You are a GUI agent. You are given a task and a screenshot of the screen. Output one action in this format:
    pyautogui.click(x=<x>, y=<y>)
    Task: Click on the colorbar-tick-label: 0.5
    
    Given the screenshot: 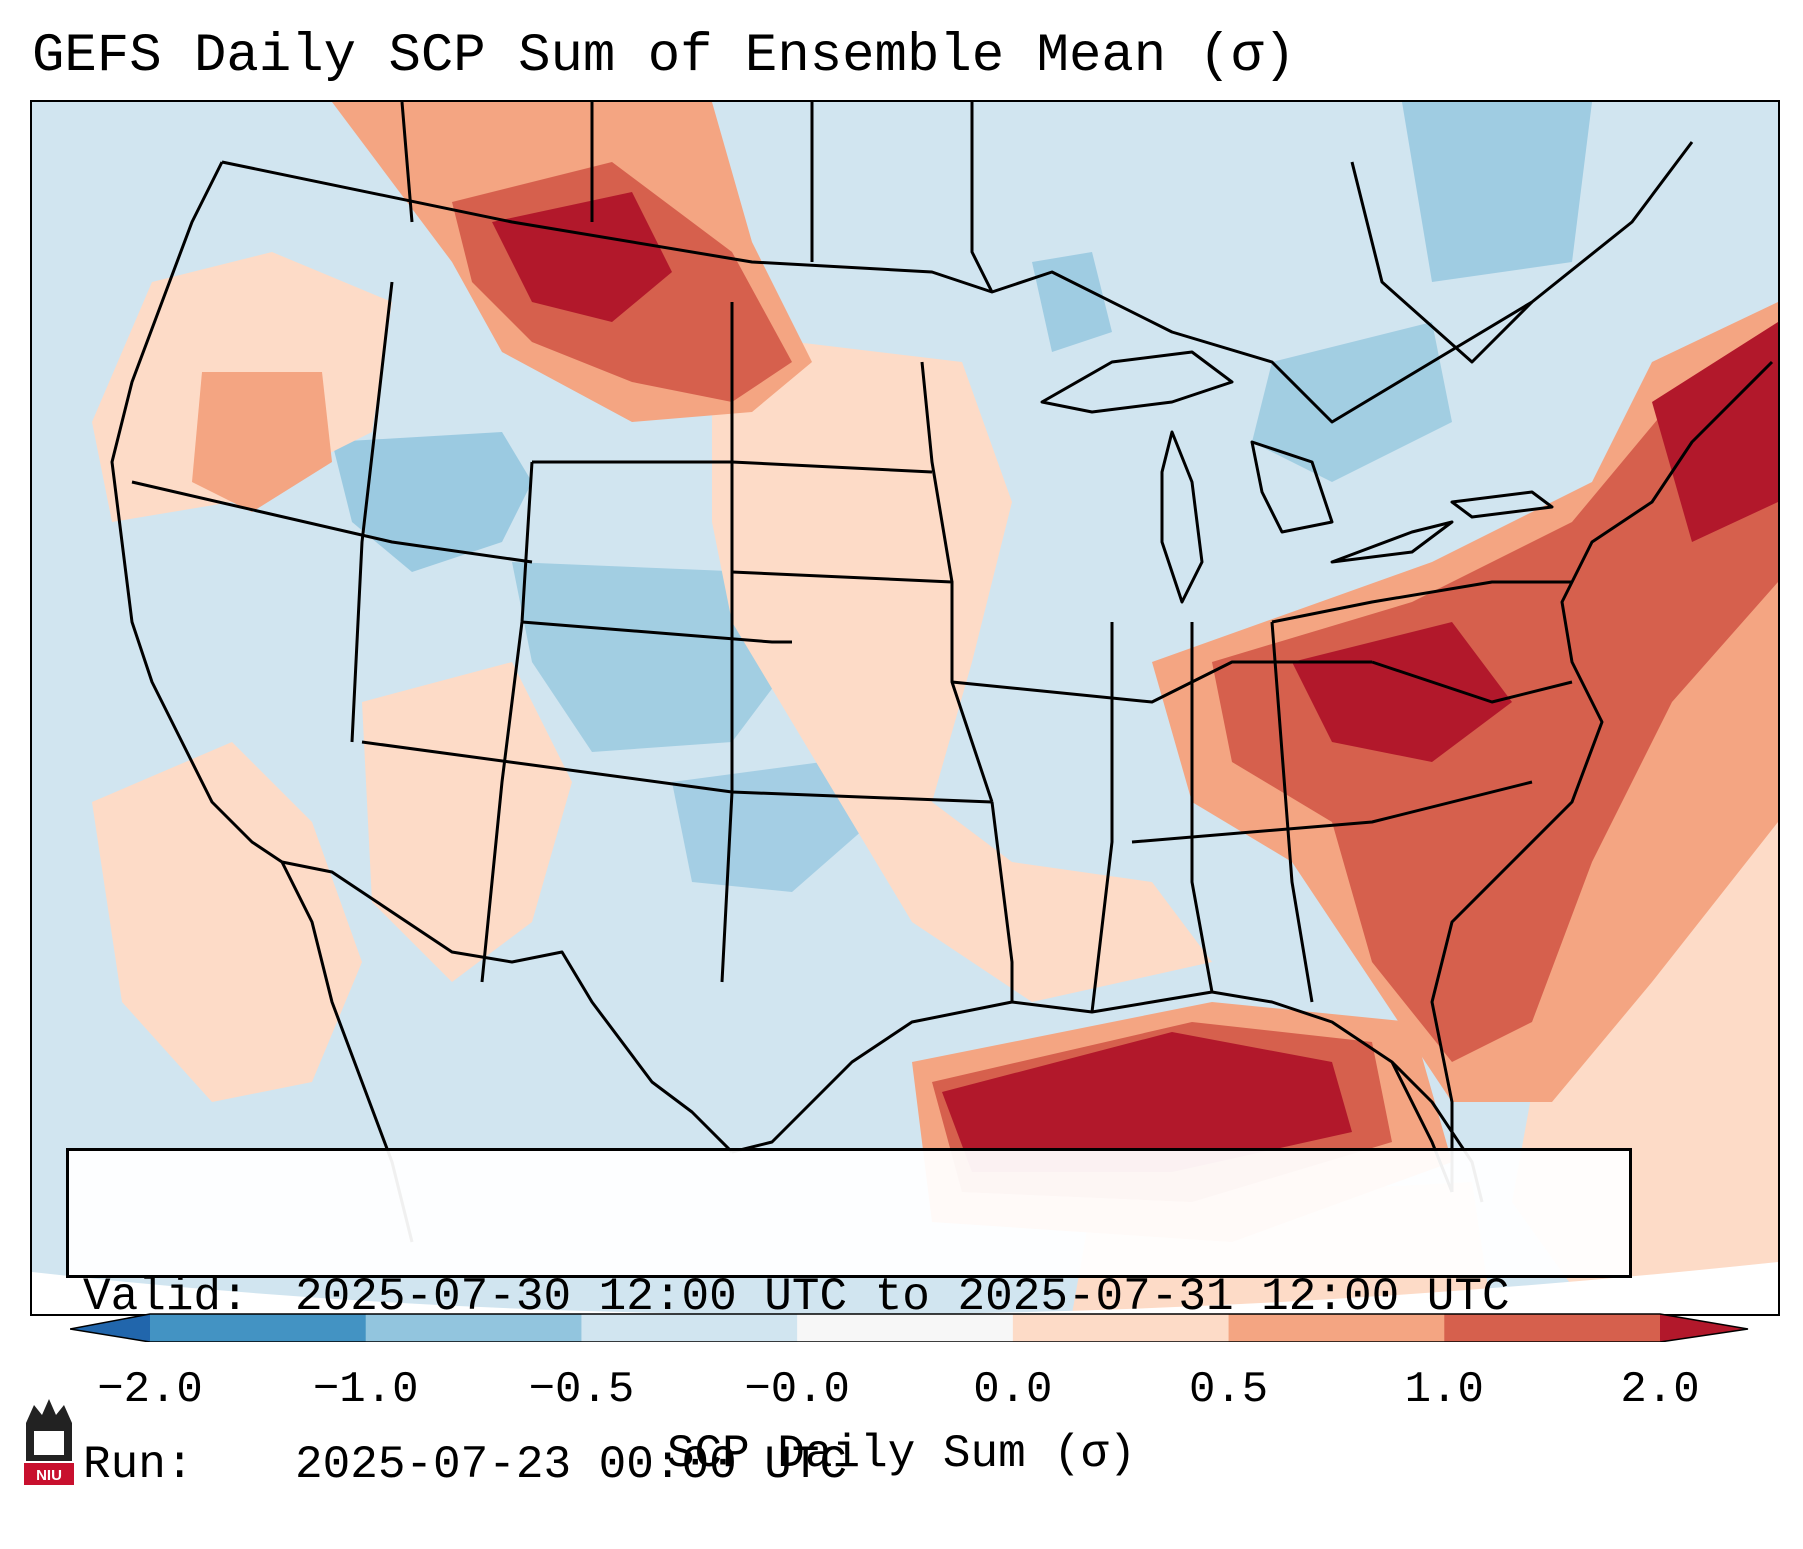 What is the action you would take?
    pyautogui.click(x=1228, y=1390)
    